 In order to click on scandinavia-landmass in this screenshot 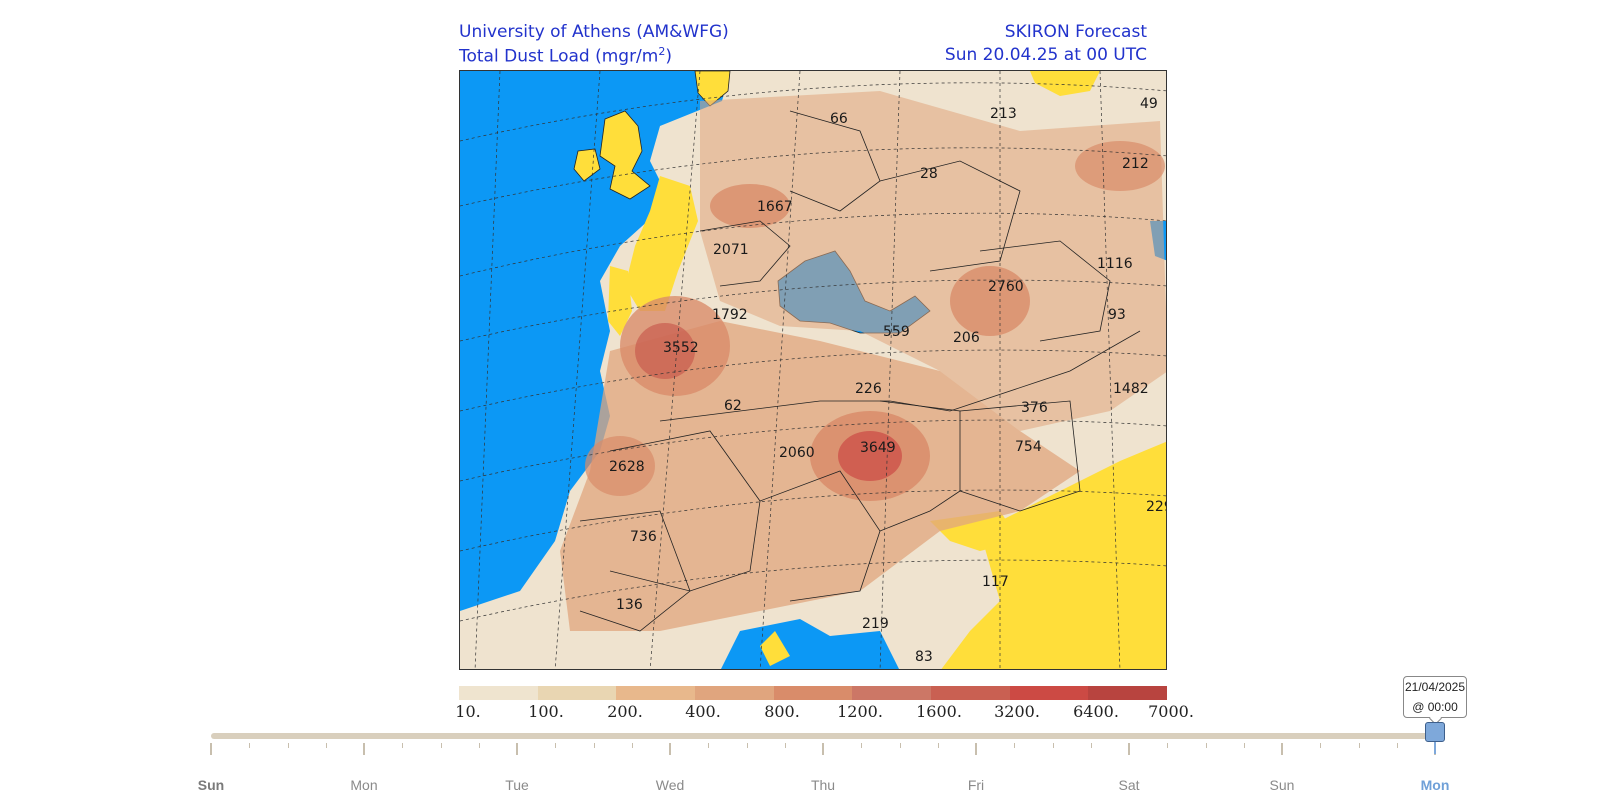, I will do `click(712, 89)`.